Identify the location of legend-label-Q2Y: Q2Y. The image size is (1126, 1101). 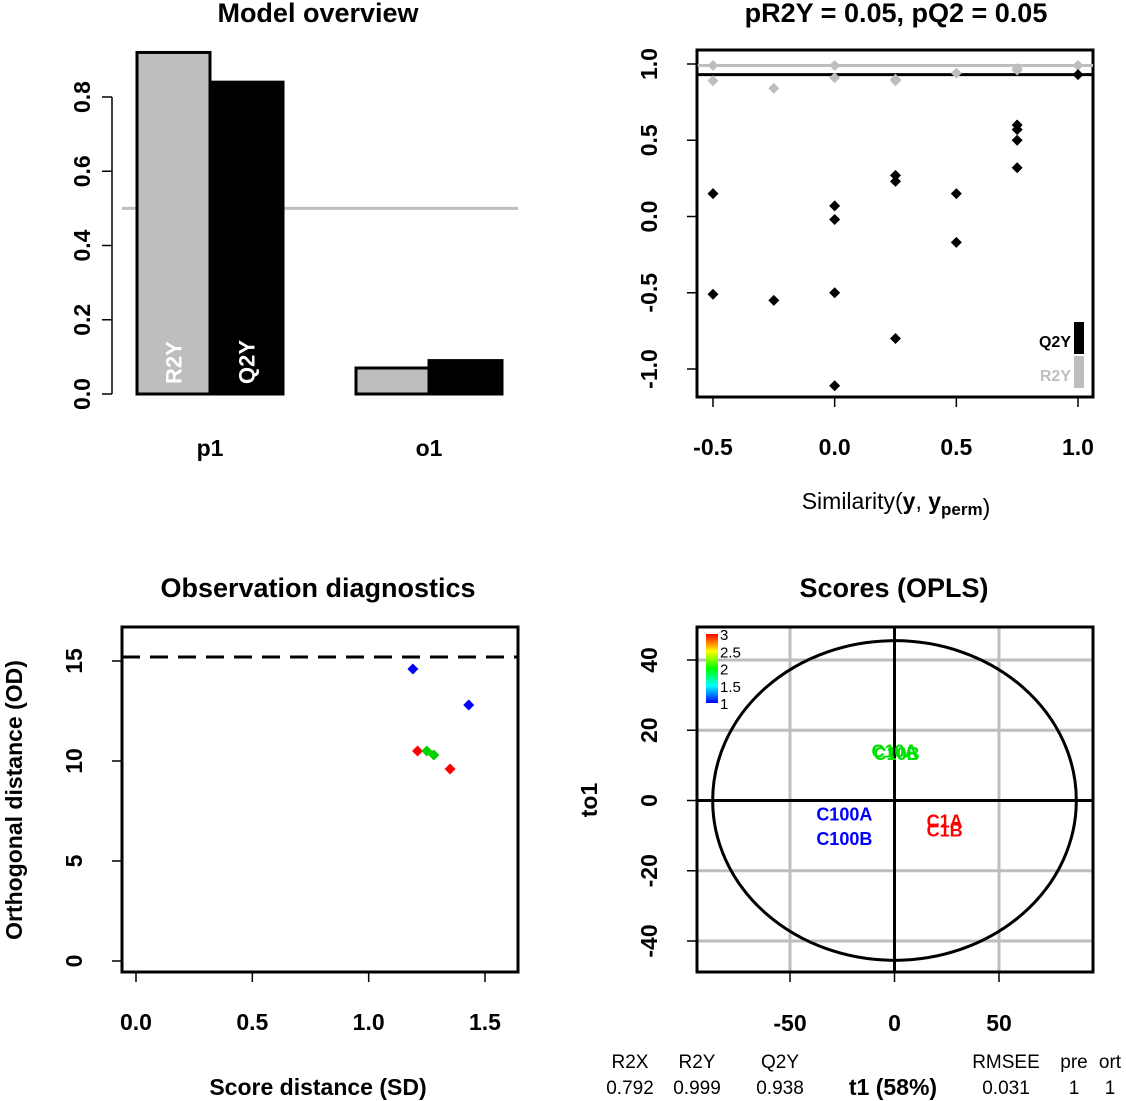
(1055, 342).